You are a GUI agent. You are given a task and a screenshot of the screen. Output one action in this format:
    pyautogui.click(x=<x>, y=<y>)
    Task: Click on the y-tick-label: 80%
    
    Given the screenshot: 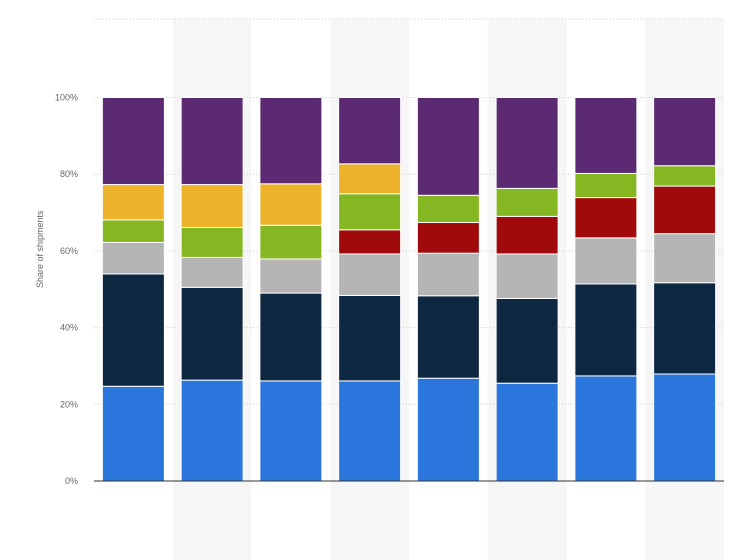 What is the action you would take?
    pyautogui.click(x=69, y=174)
    